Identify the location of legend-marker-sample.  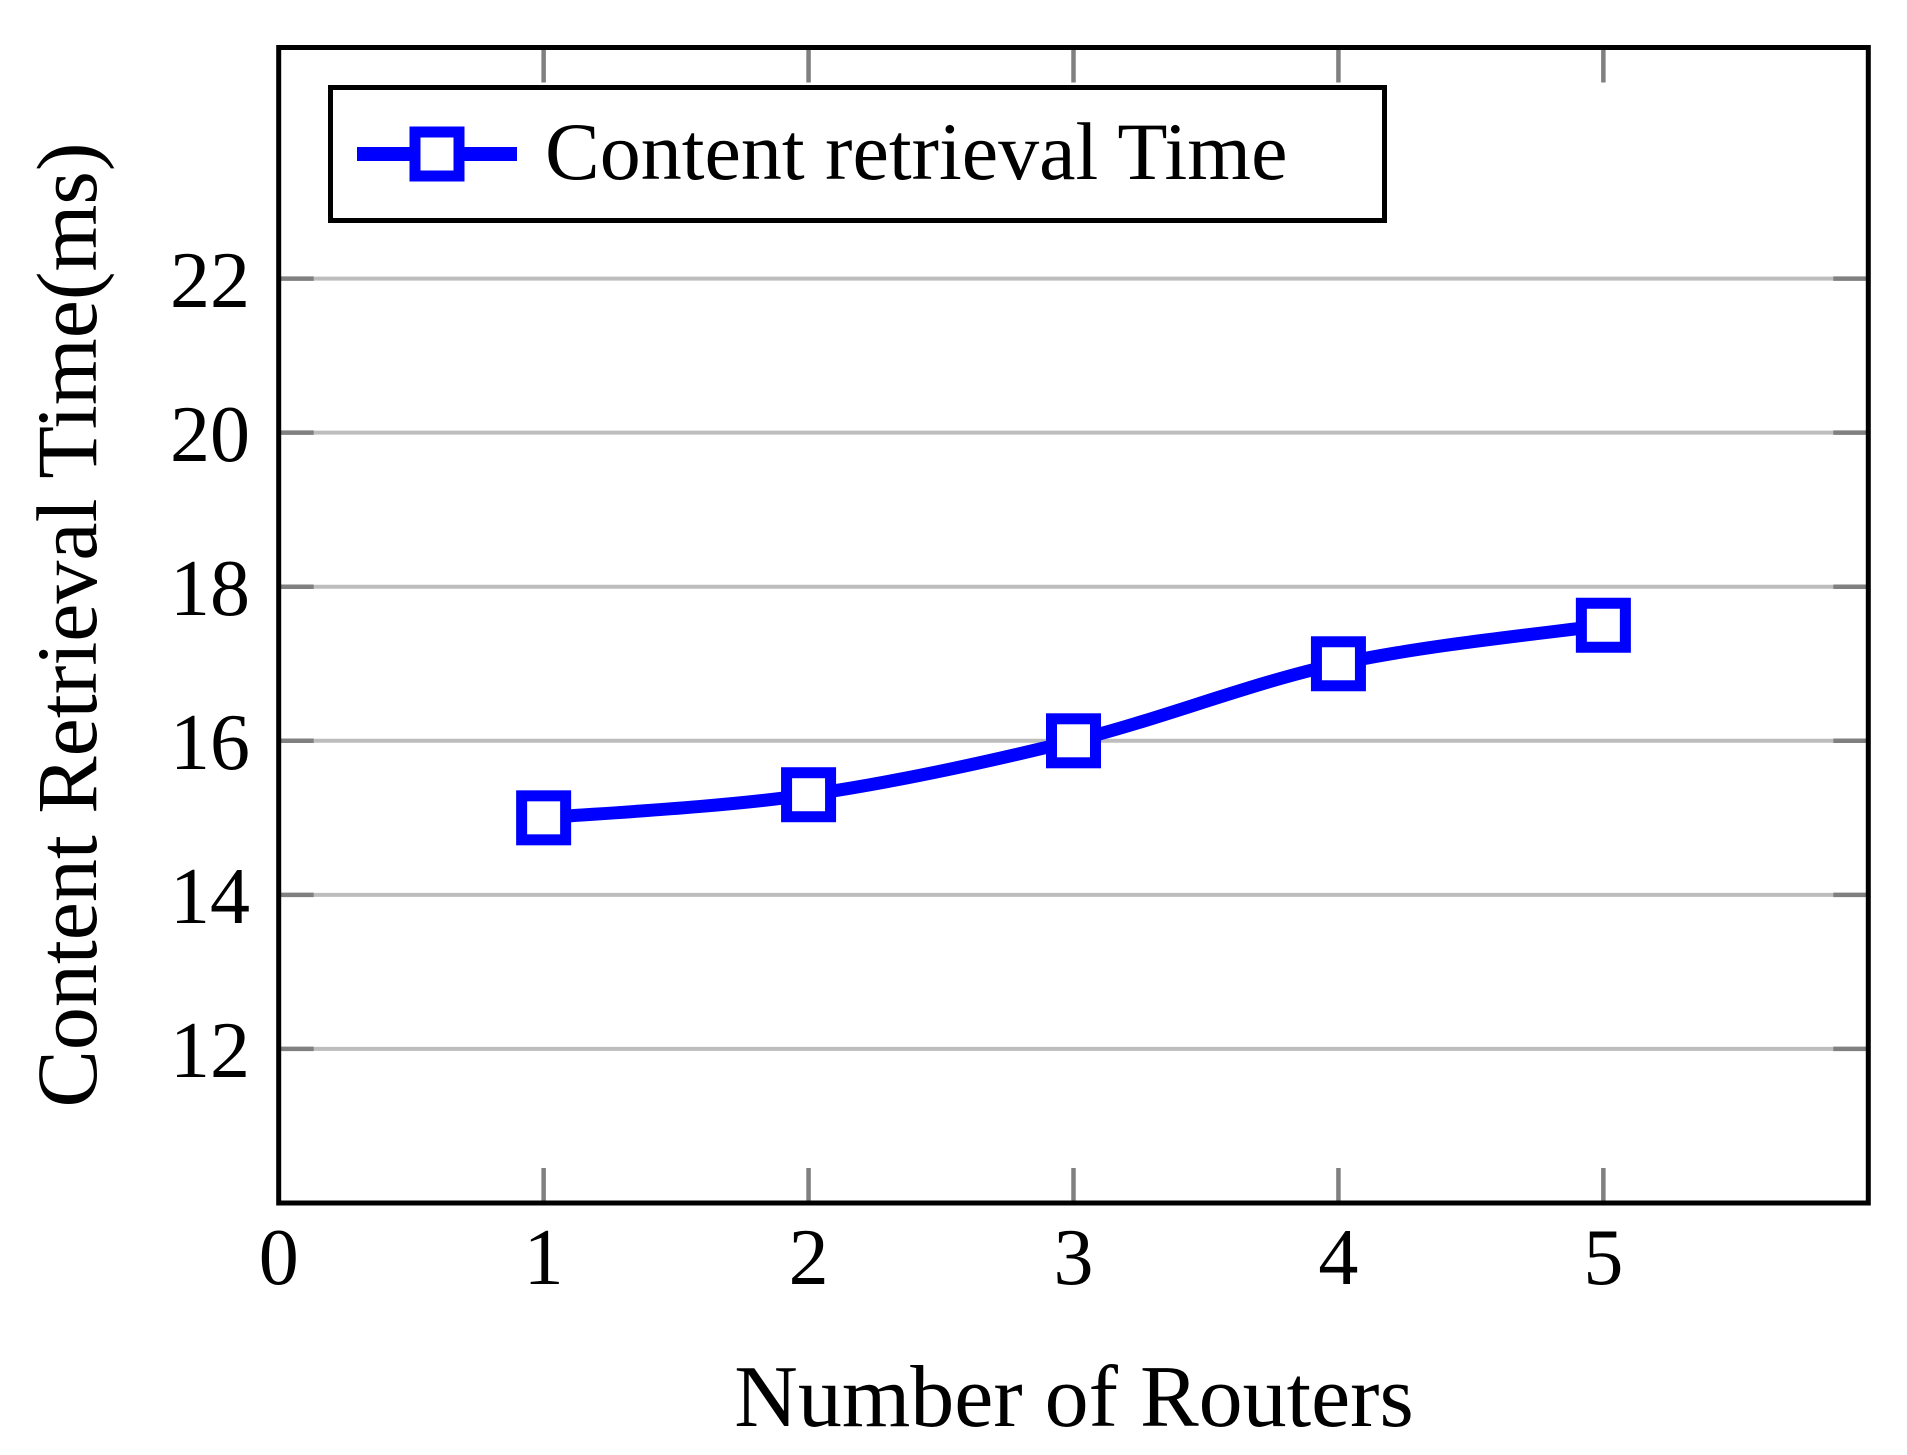
(437, 154).